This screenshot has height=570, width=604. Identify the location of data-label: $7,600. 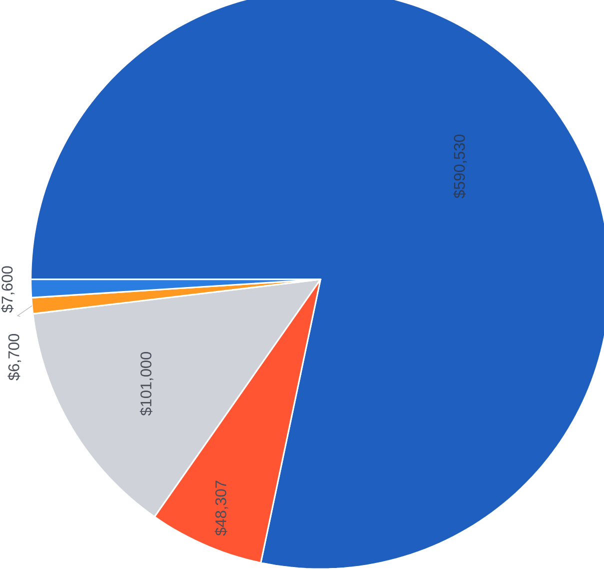
(7, 289).